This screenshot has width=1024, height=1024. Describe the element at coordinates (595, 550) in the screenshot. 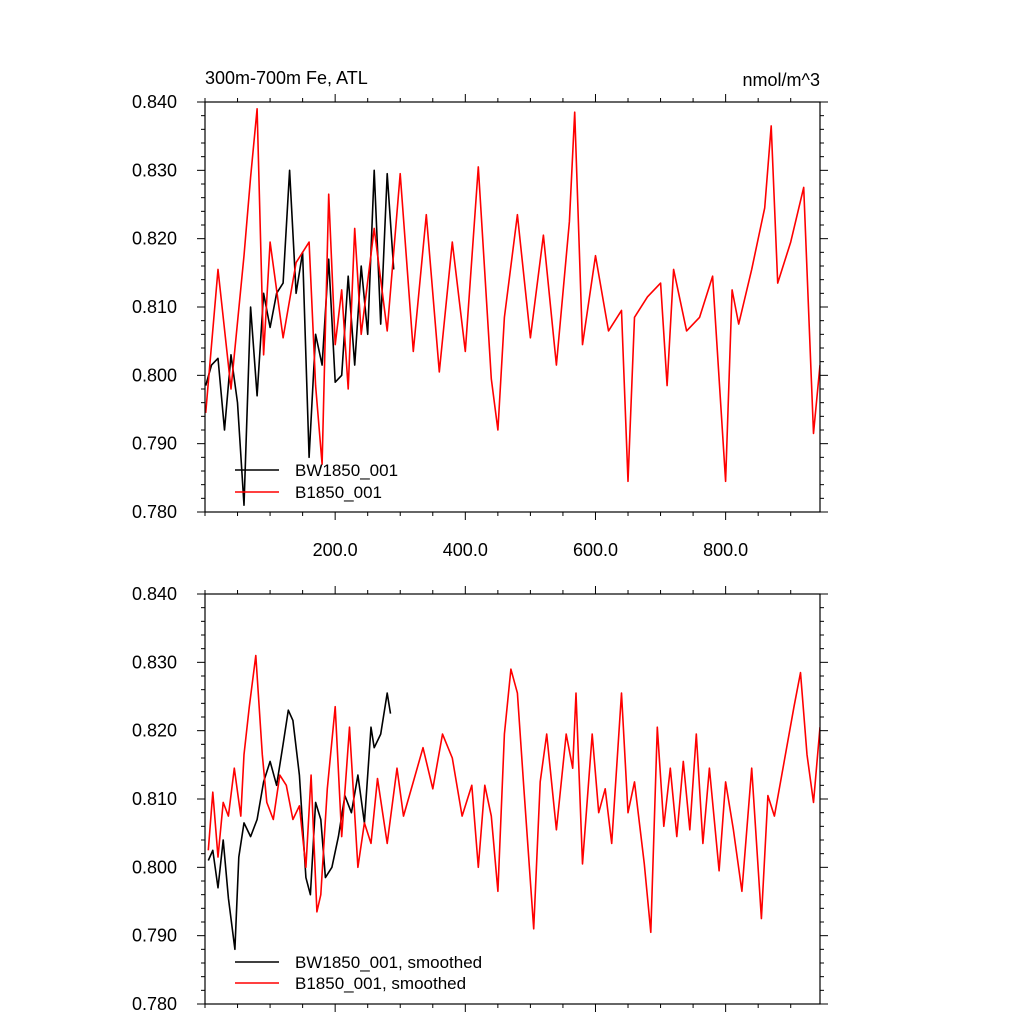

I see `x-tick-label: 600.0` at that location.